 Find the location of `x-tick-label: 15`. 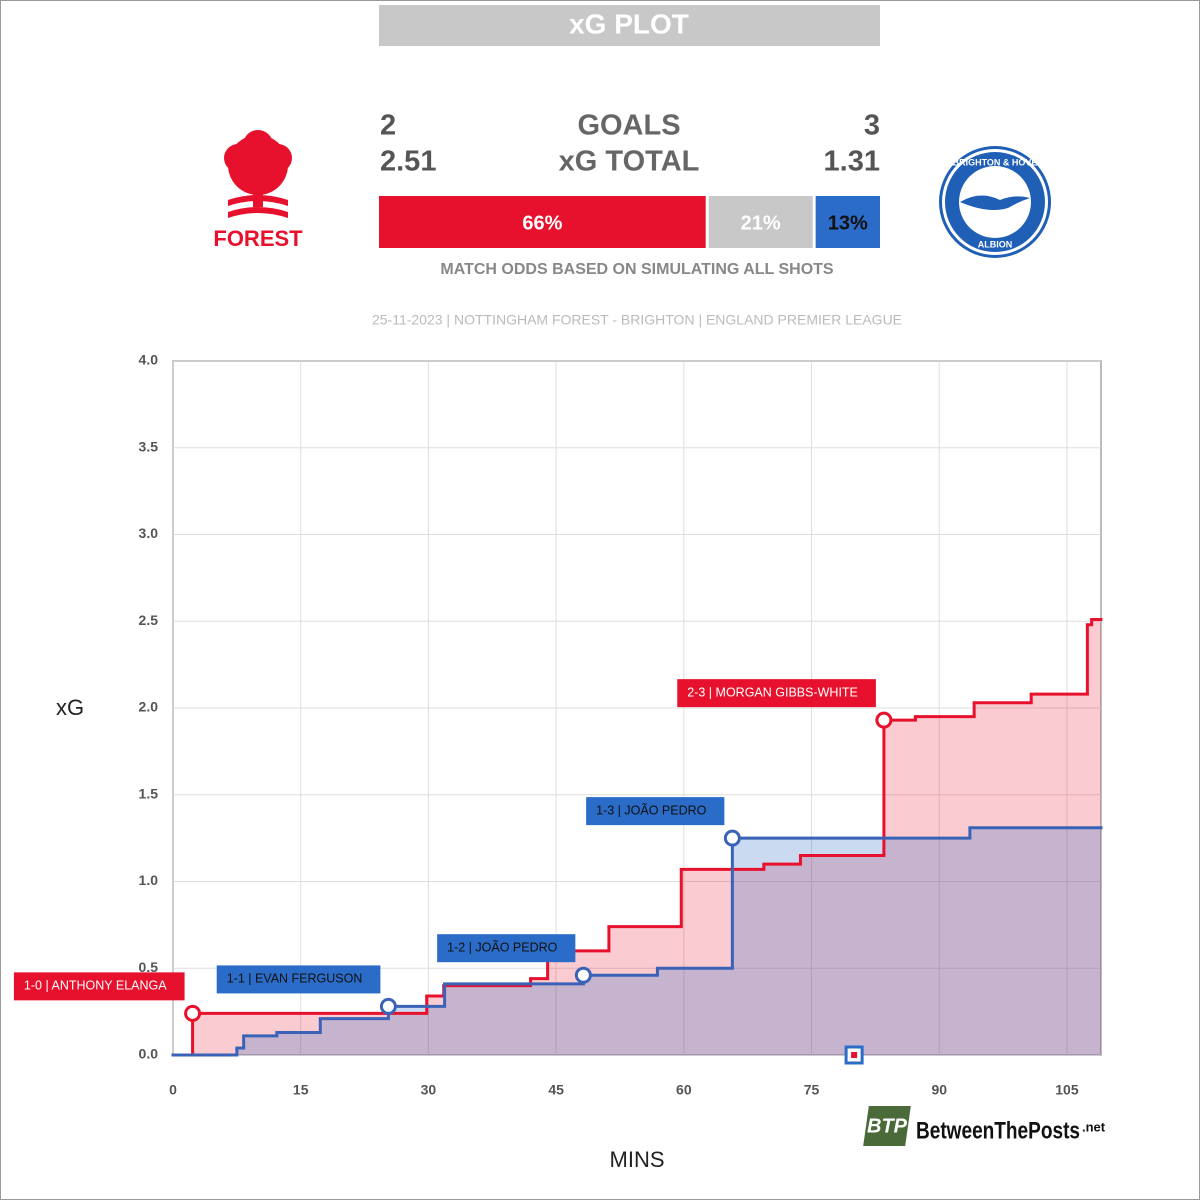

x-tick-label: 15 is located at coordinates (301, 1090).